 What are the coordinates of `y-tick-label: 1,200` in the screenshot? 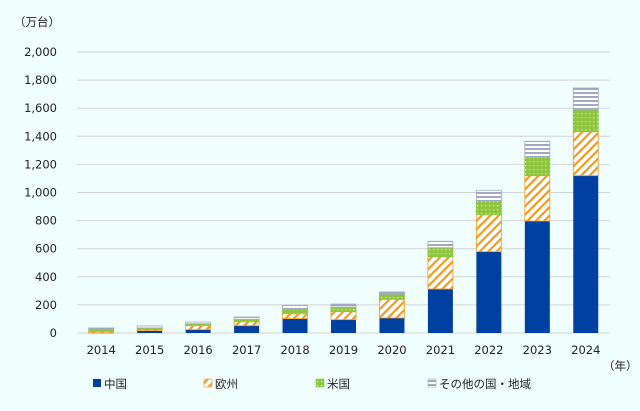 It's located at (40, 164).